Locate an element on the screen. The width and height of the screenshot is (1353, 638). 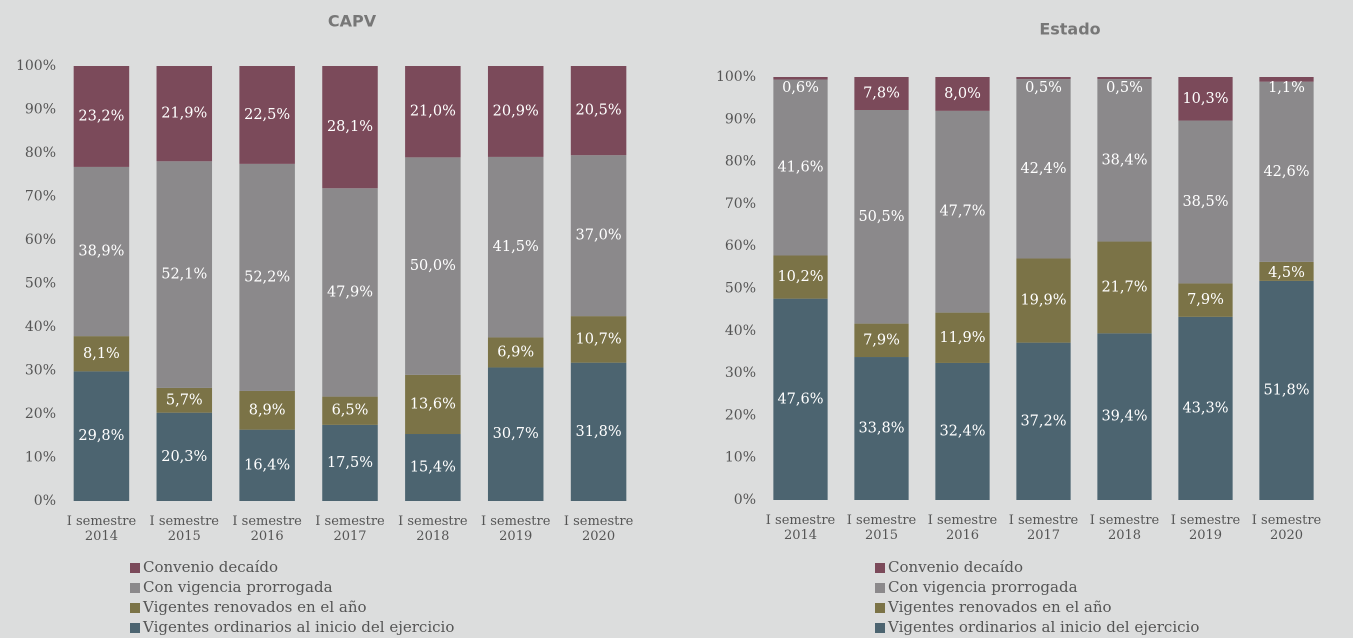
data-label: 38,9% is located at coordinates (101, 252).